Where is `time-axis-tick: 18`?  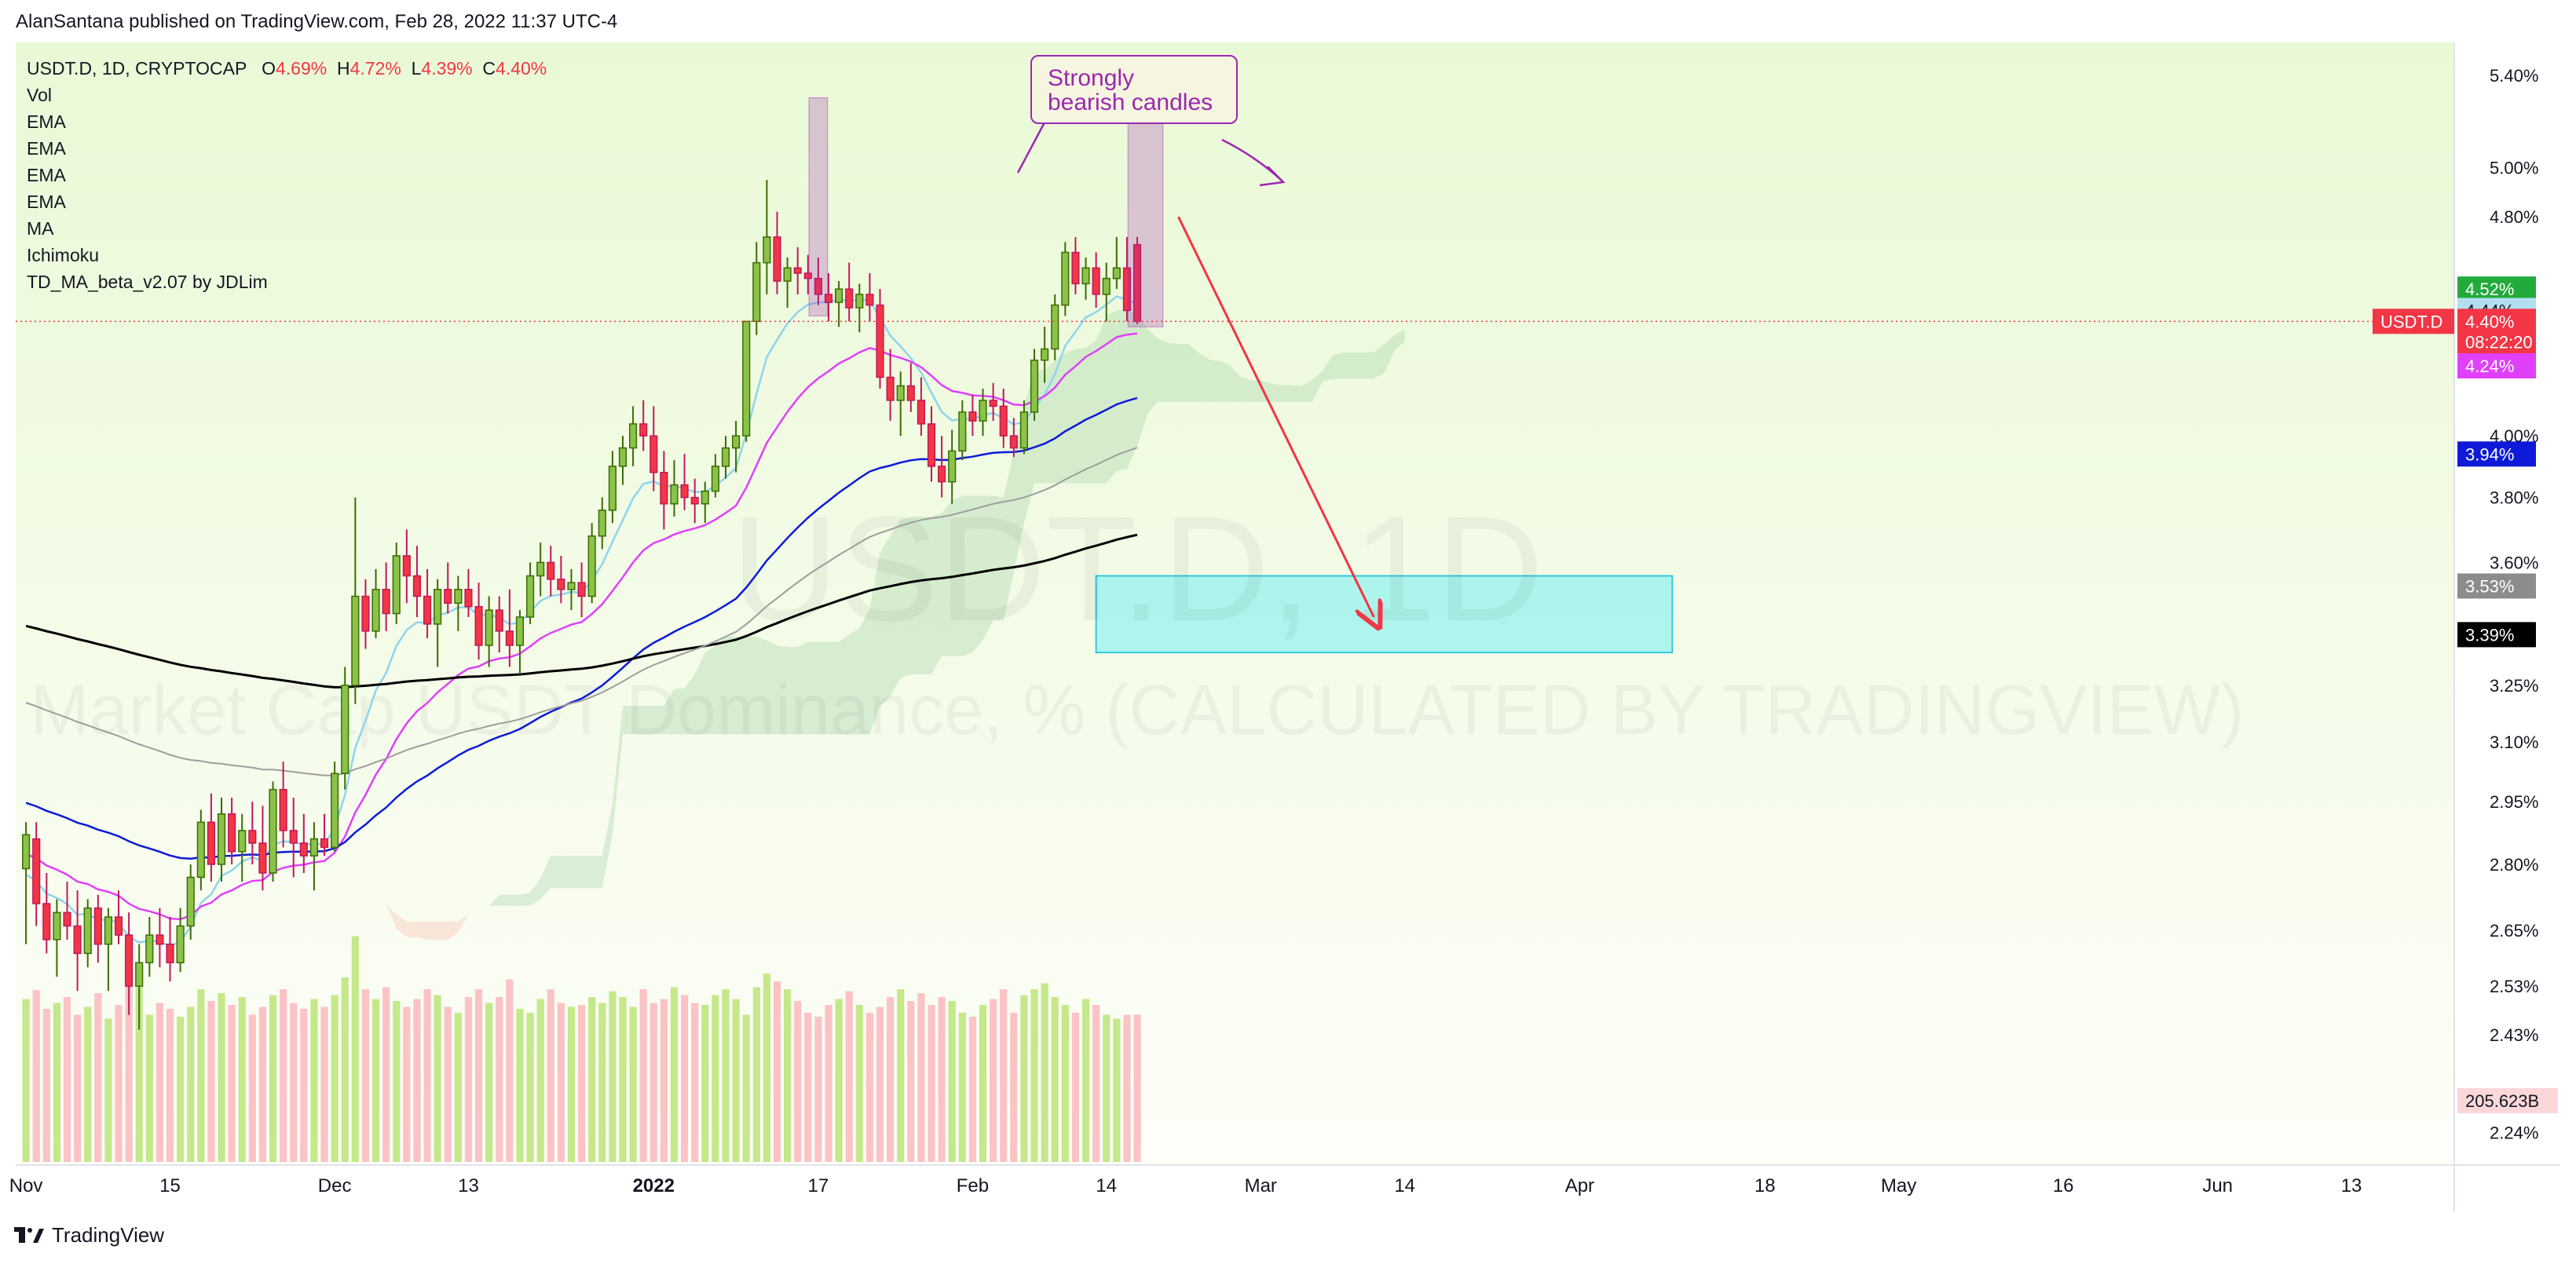 time-axis-tick: 18 is located at coordinates (1765, 1185).